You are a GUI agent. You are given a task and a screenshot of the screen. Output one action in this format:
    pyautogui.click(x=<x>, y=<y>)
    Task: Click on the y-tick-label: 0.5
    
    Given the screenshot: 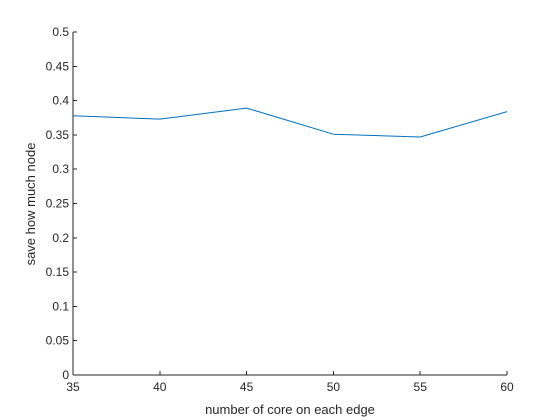 What is the action you would take?
    pyautogui.click(x=60, y=32)
    